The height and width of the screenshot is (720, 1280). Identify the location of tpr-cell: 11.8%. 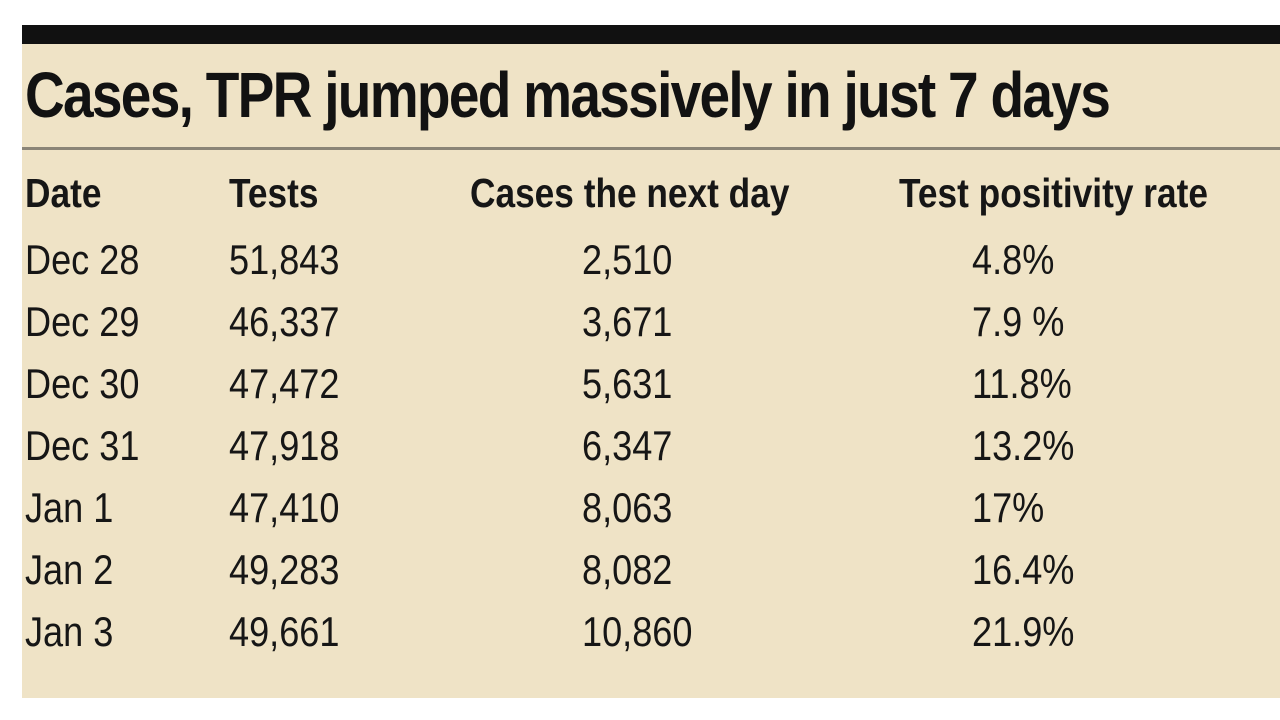
(1022, 383).